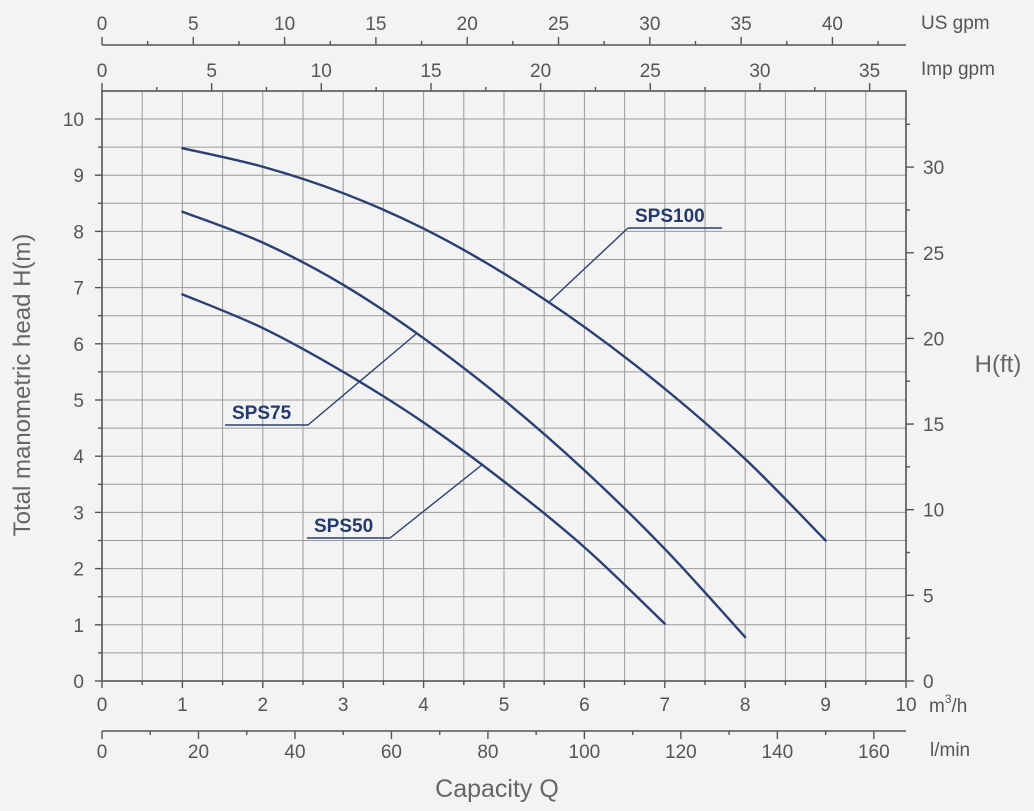 The height and width of the screenshot is (811, 1034). I want to click on impgpm-tick-label: 35, so click(869, 71).